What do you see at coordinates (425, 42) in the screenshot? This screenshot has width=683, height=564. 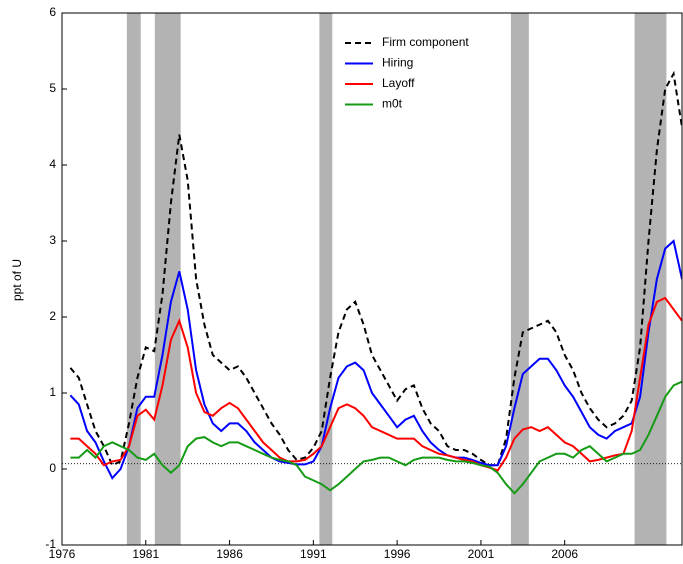 I see `legend-label: Firm component` at bounding box center [425, 42].